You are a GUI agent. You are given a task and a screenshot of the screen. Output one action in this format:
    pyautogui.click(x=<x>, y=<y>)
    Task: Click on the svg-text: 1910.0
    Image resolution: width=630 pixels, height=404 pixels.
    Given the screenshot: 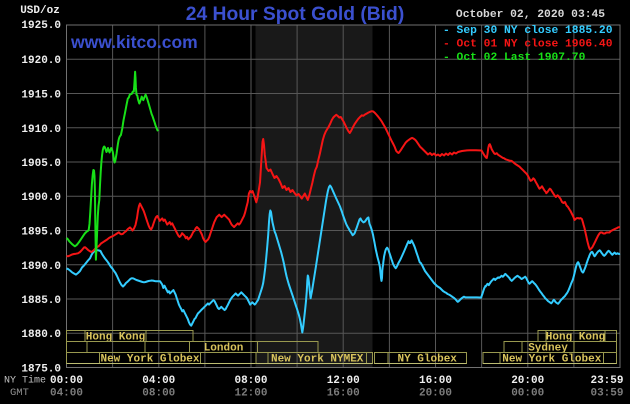 What is the action you would take?
    pyautogui.click(x=41, y=130)
    